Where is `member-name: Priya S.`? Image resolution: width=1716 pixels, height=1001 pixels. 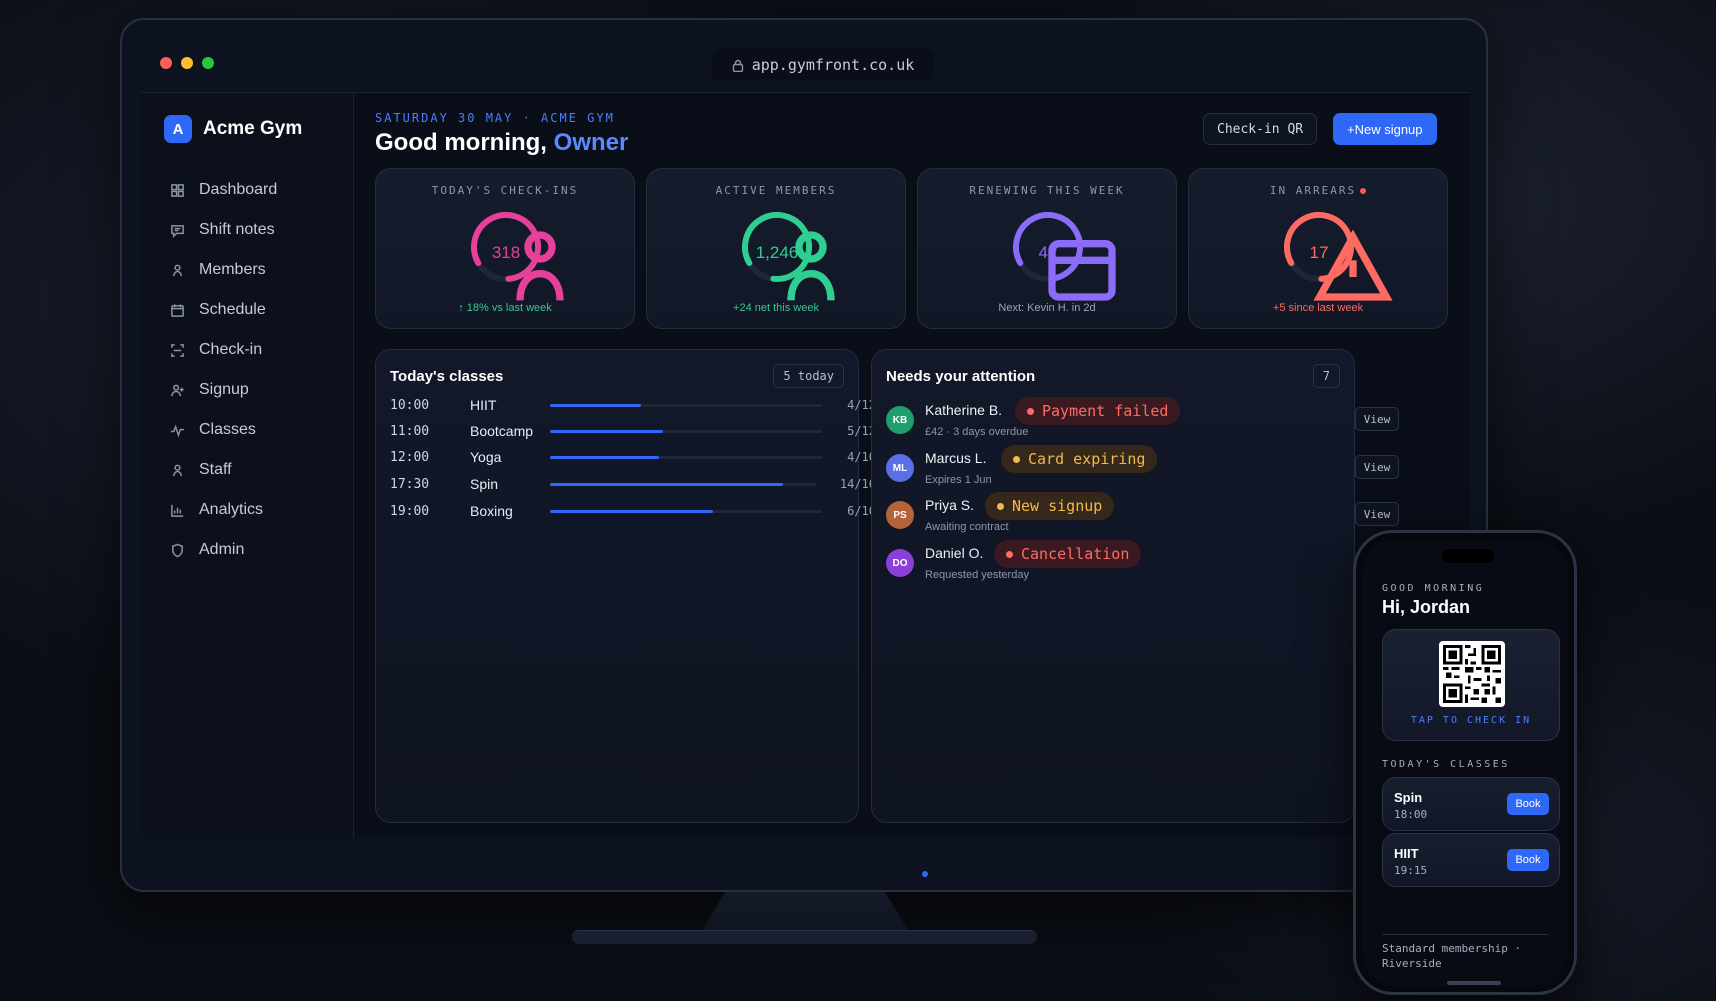
member-name: Priya S. is located at coordinates (950, 505).